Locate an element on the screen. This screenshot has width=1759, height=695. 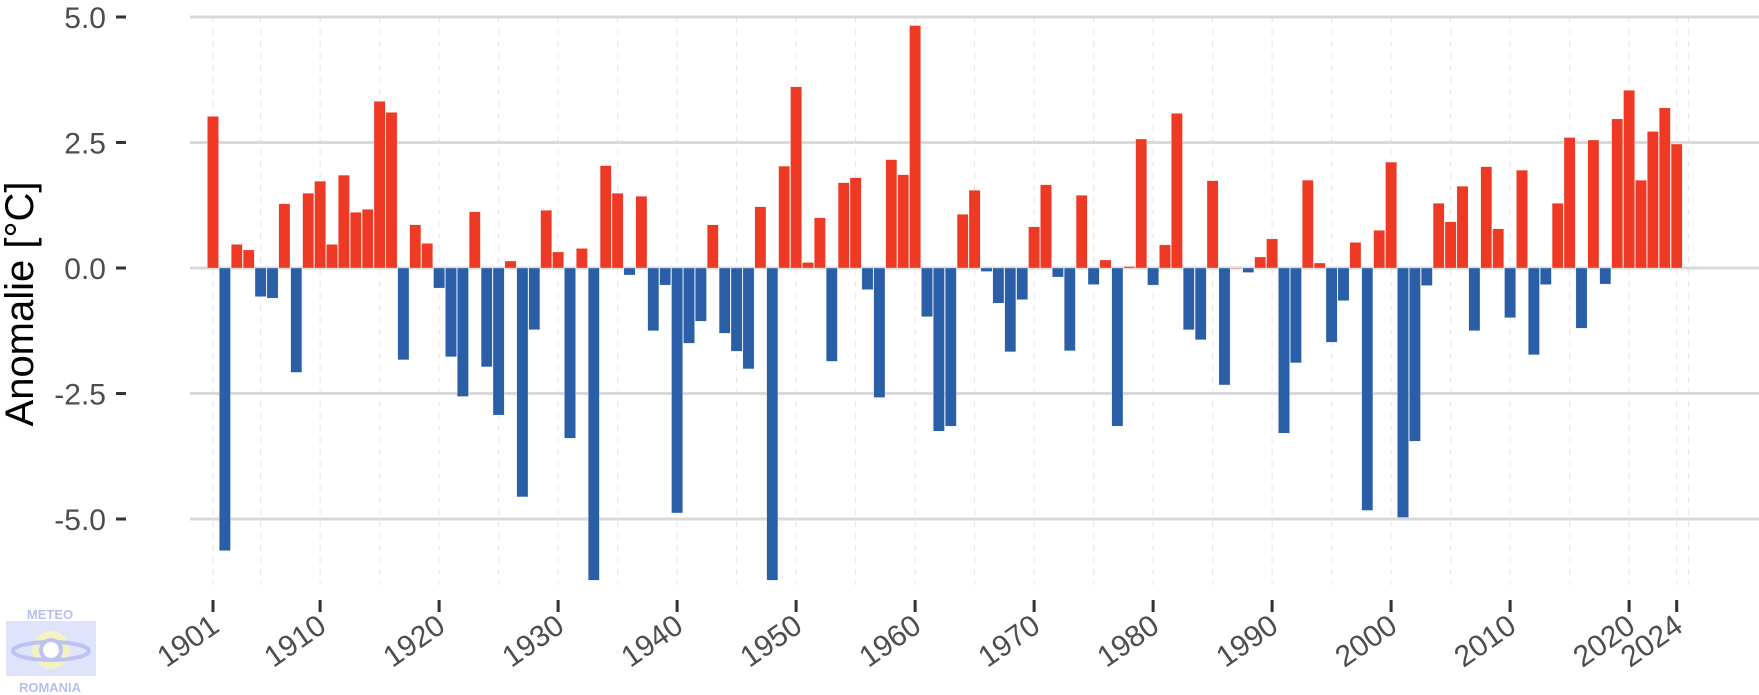
bar-1996 is located at coordinates (1343, 284).